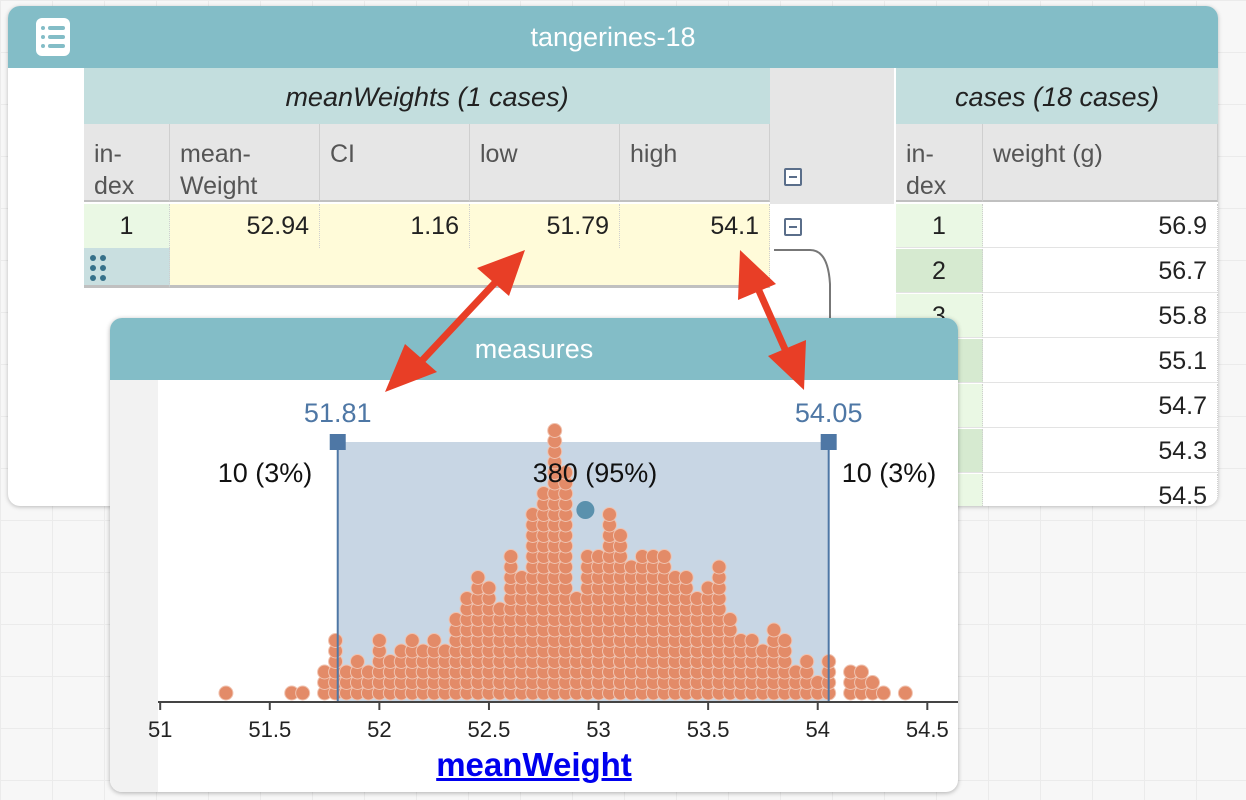 The image size is (1246, 800). I want to click on x-axis-attribute-label: meanWeight, so click(534, 764).